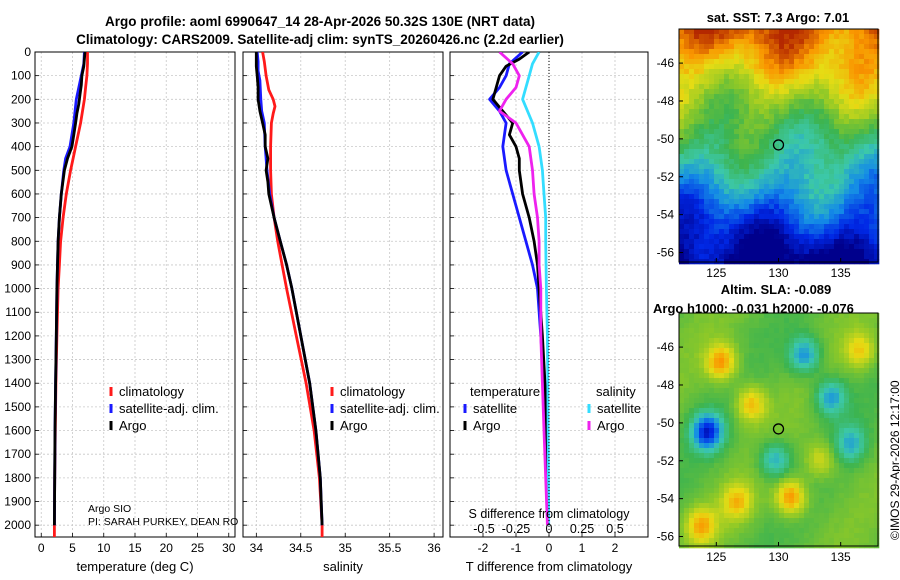 The image size is (900, 580). I want to click on map-ytick-label-sst: -46, so click(666, 63).